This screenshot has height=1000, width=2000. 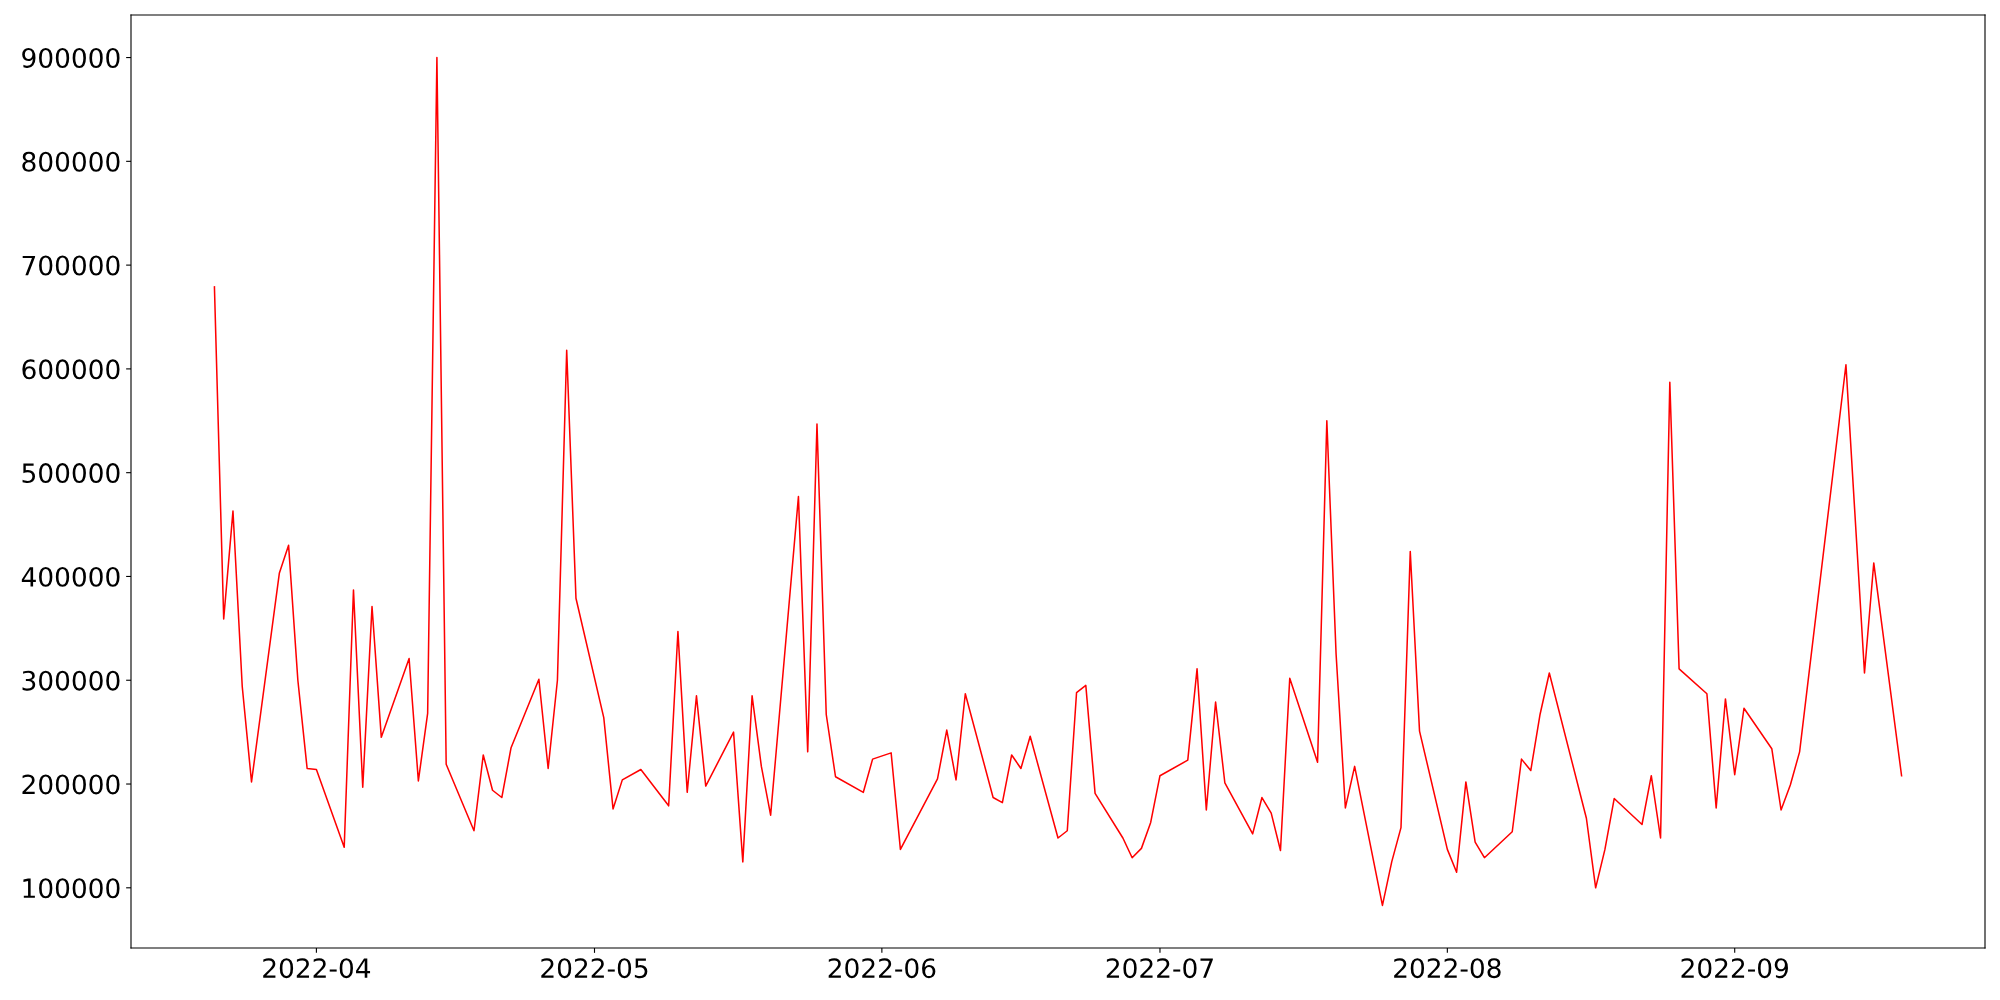 What do you see at coordinates (1734, 968) in the screenshot?
I see `x-tick-label: 2022-09` at bounding box center [1734, 968].